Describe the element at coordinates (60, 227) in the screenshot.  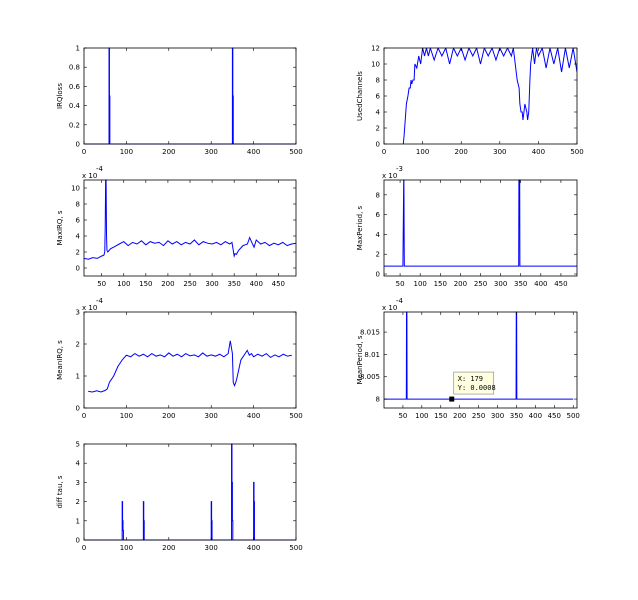
I see `y-axis-label: MaxIRQ, s` at that location.